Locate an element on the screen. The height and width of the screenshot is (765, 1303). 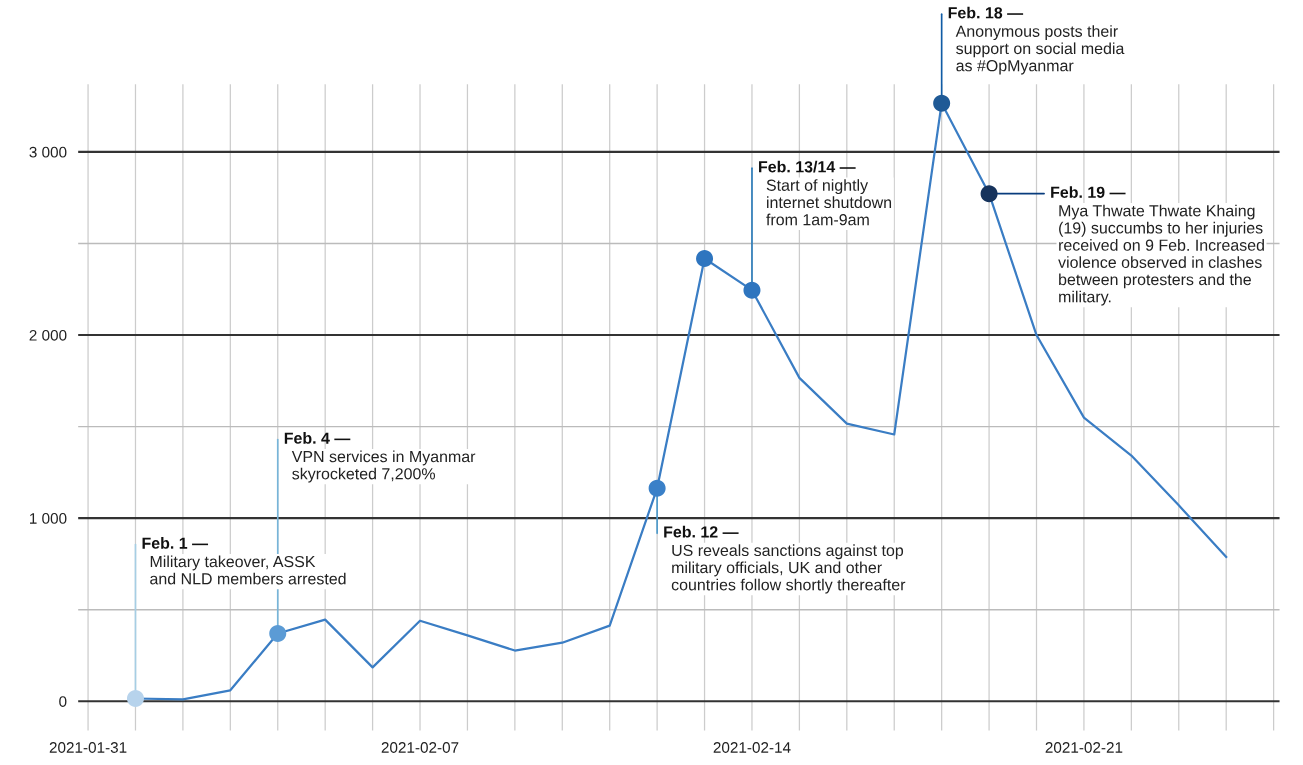
x-tick-label: 2021-01-31 is located at coordinates (88, 747).